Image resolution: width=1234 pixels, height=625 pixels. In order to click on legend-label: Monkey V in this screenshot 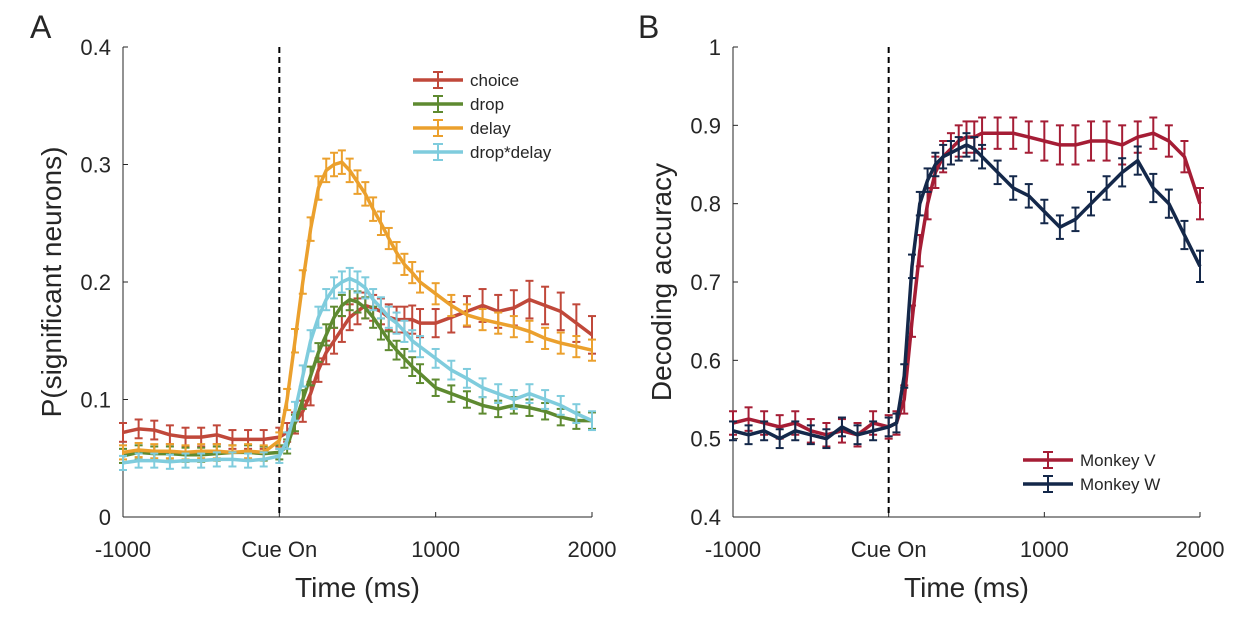, I will do `click(1118, 460)`.